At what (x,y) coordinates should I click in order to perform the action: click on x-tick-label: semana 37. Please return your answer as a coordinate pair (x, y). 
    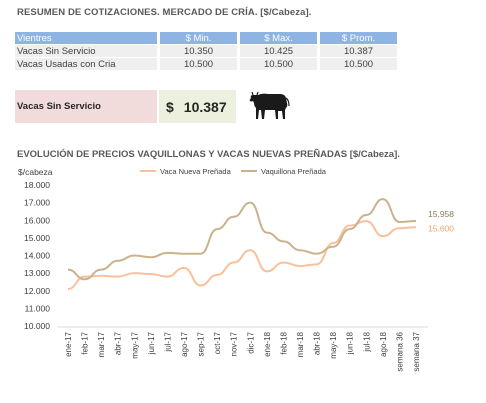
    Looking at the image, I should click on (416, 351).